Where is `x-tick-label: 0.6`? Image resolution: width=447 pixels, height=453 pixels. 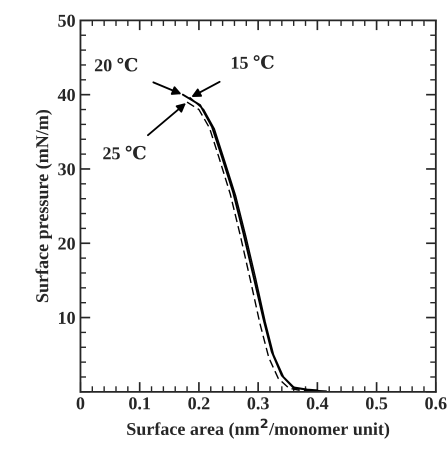
x-tick-label: 0.6 is located at coordinates (436, 403).